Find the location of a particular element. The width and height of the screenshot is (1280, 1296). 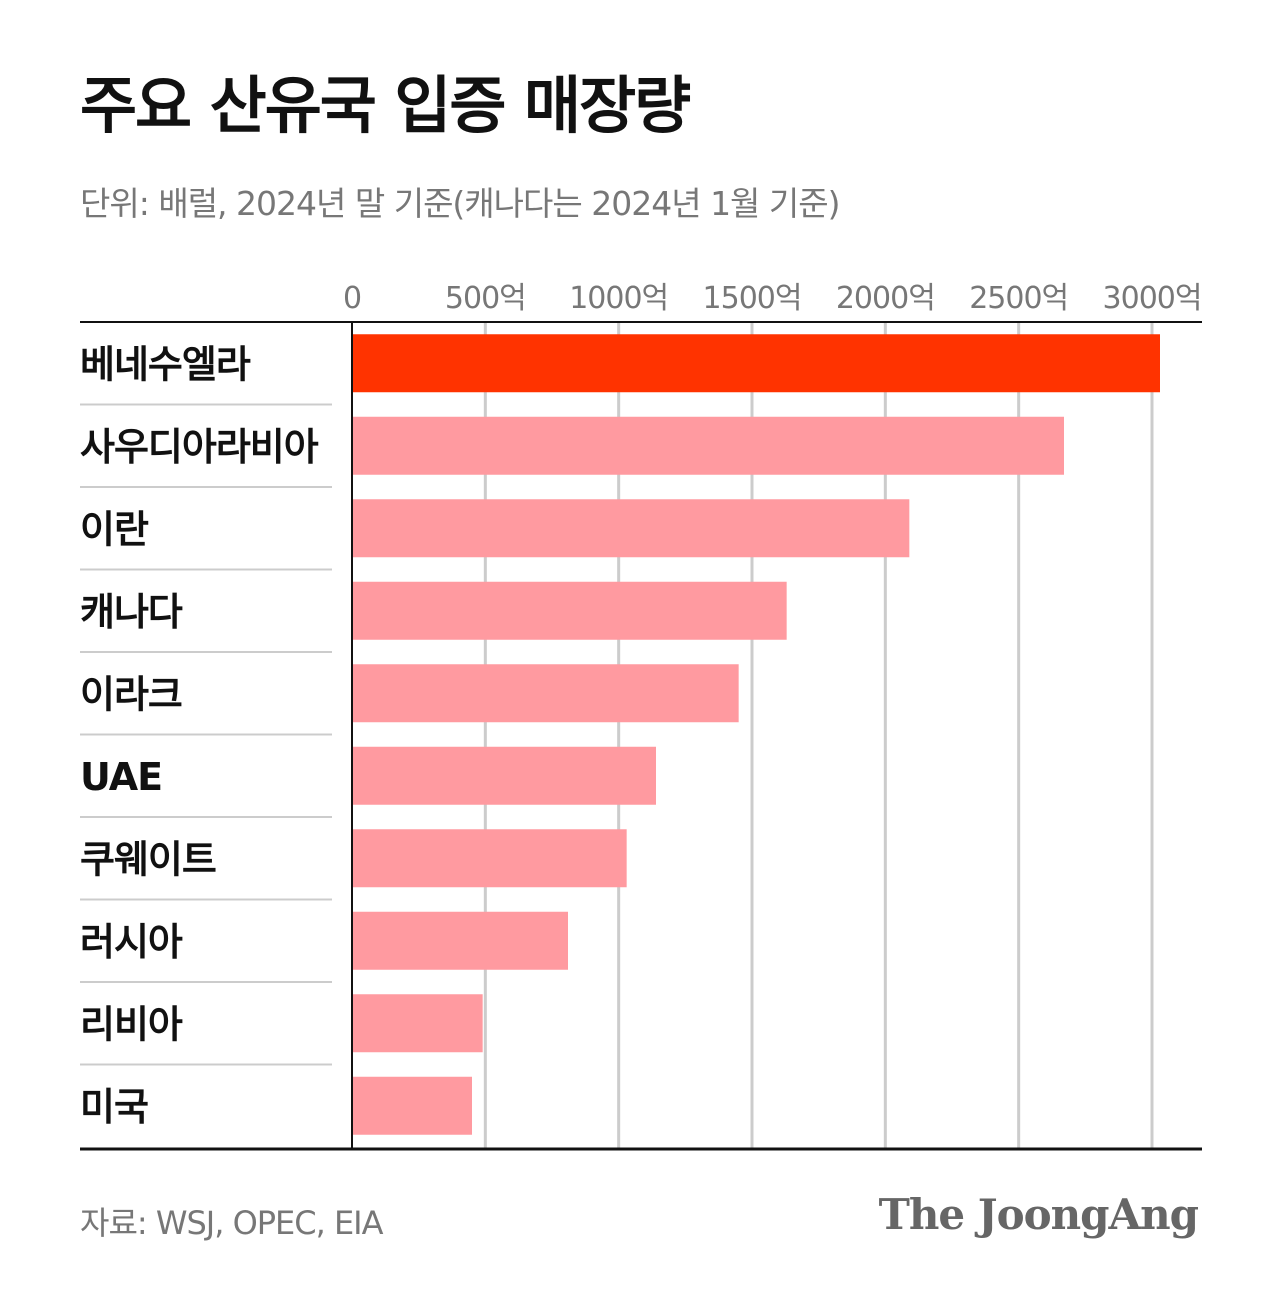

category-label: 이란 is located at coordinates (114, 529).